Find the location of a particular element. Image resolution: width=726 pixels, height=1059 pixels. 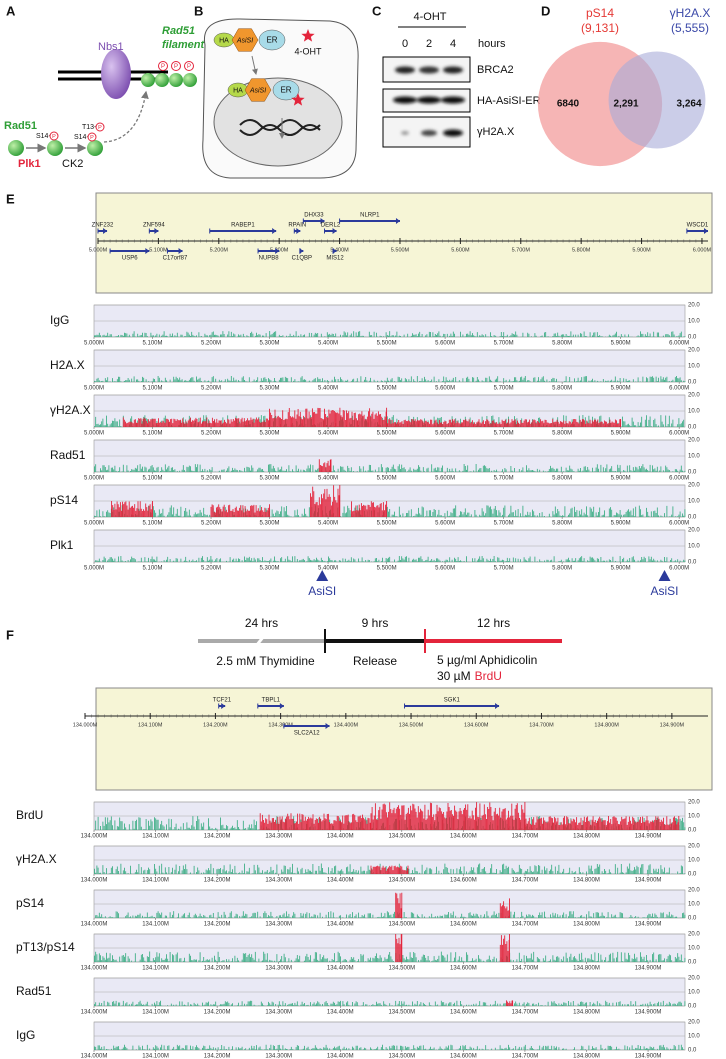

track-label: pS14 is located at coordinates (30, 903).